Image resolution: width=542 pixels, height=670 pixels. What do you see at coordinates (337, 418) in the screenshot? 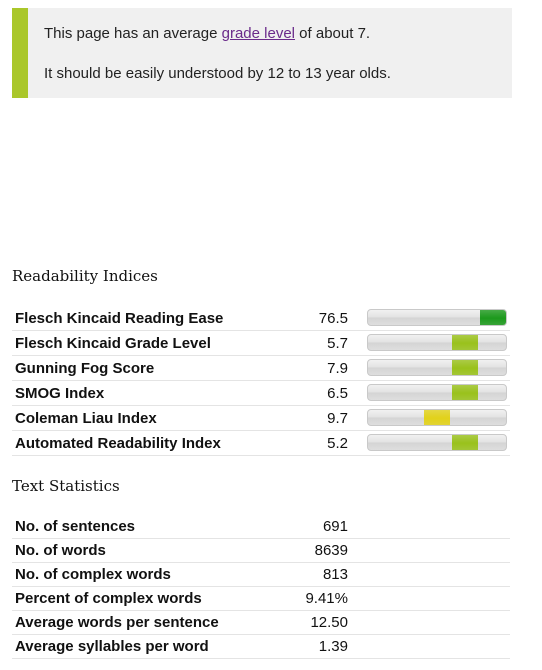
I see `index-value: 9.7` at bounding box center [337, 418].